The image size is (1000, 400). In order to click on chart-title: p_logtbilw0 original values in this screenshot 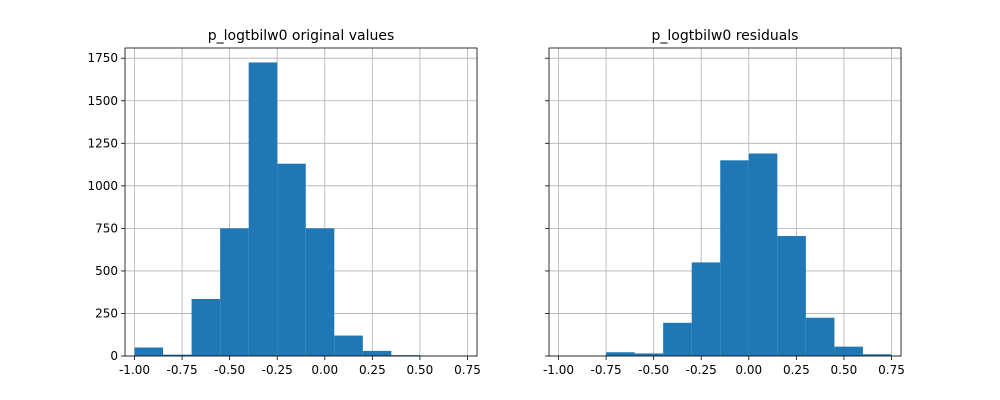, I will do `click(301, 36)`.